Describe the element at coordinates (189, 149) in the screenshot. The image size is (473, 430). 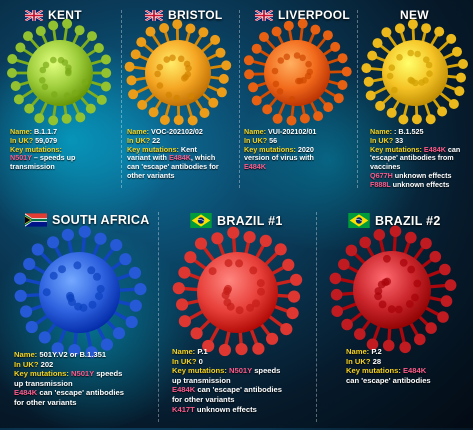
I see `mutation-text: Kent` at that location.